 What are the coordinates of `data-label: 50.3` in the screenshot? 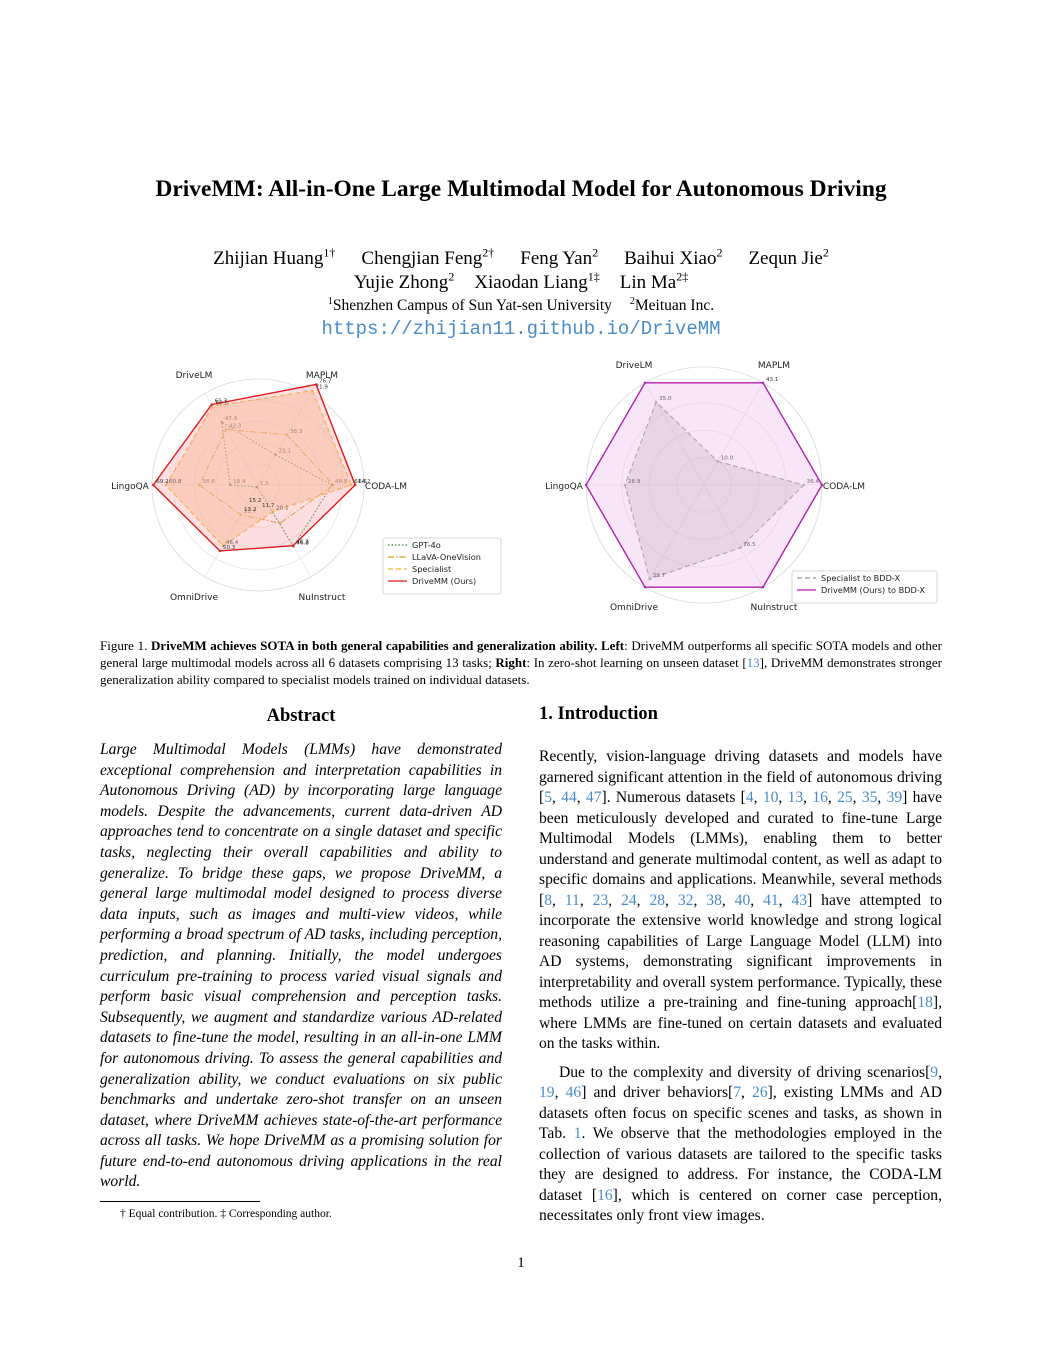 It's located at (229, 548).